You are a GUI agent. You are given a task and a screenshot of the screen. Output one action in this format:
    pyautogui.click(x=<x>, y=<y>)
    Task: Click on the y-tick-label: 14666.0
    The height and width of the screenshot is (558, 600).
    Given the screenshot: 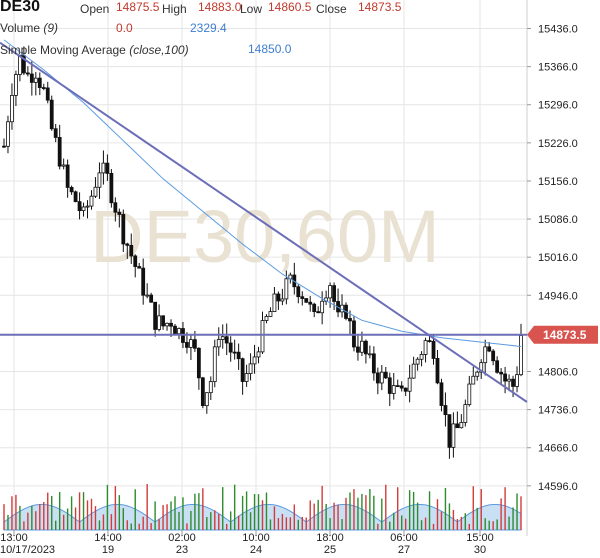 What is the action you would take?
    pyautogui.click(x=558, y=449)
    